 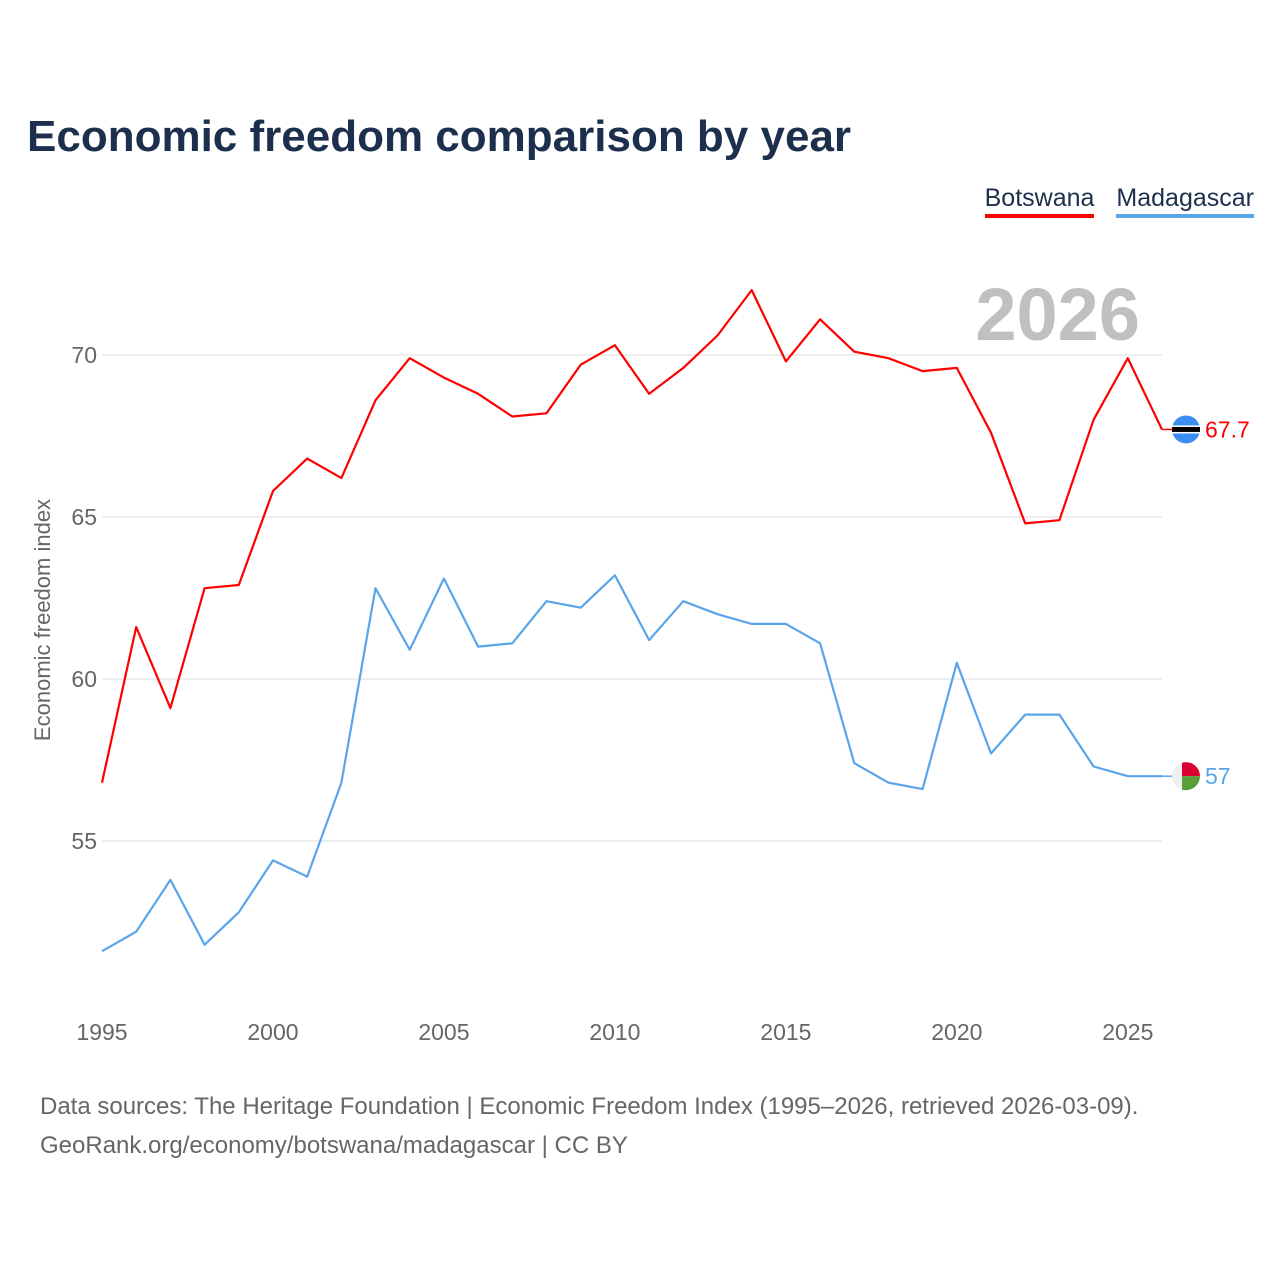 I want to click on y-tick-label: 60, so click(x=84, y=679).